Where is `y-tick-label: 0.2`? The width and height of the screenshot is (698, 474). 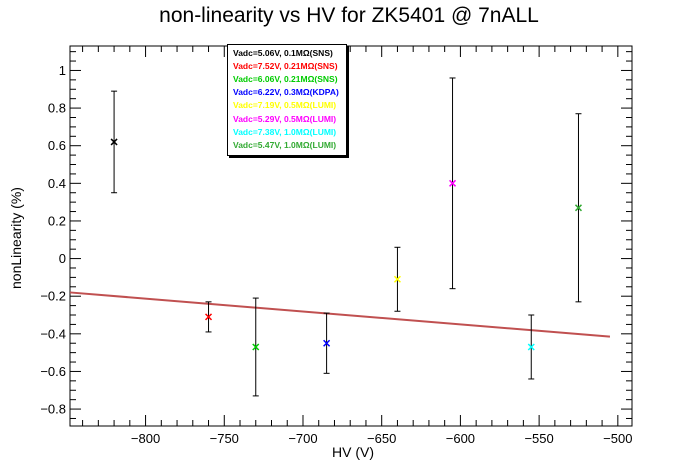
y-tick-label: 0.2 is located at coordinates (57, 220).